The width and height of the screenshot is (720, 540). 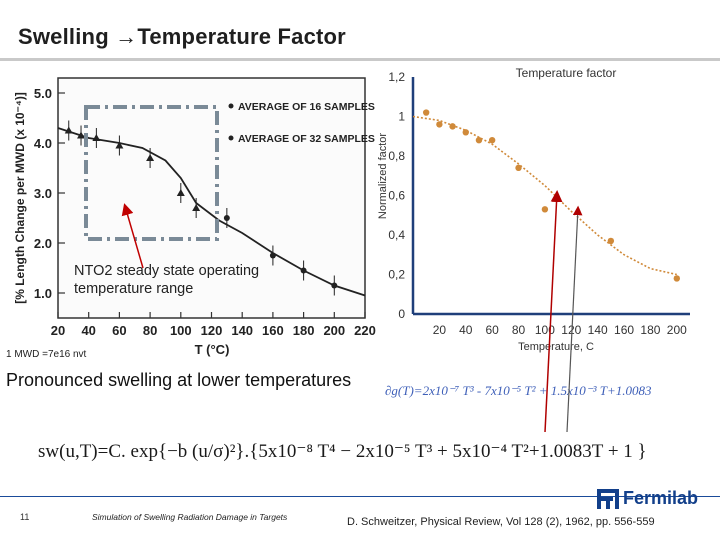 What do you see at coordinates (492, 330) in the screenshot?
I see `right-x-tick-label: 60` at bounding box center [492, 330].